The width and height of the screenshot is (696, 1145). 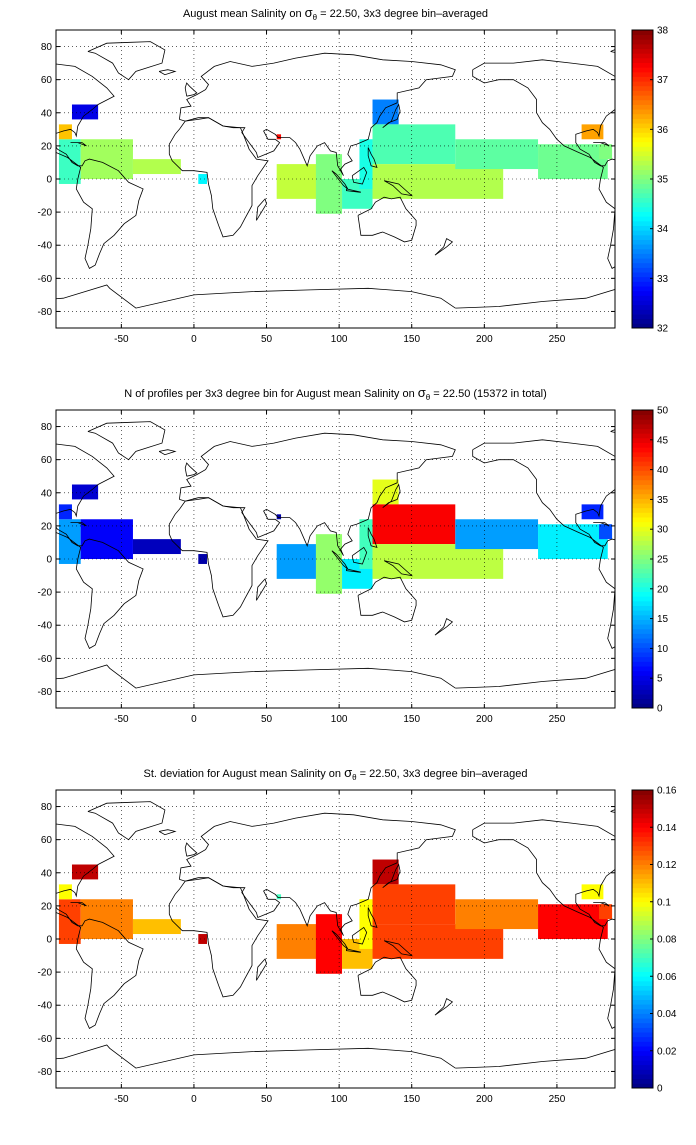 I want to click on colorbar-tick-label-1: 33, so click(x=663, y=279).